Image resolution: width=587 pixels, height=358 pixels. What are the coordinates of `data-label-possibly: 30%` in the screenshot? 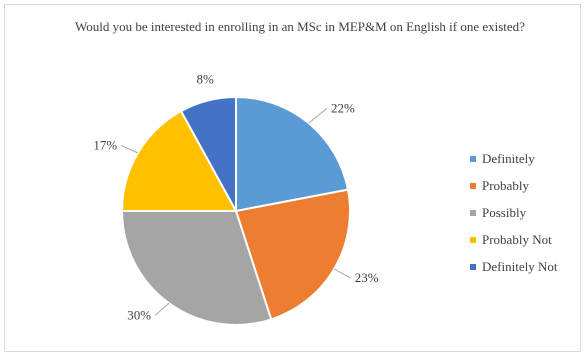 It's located at (139, 314).